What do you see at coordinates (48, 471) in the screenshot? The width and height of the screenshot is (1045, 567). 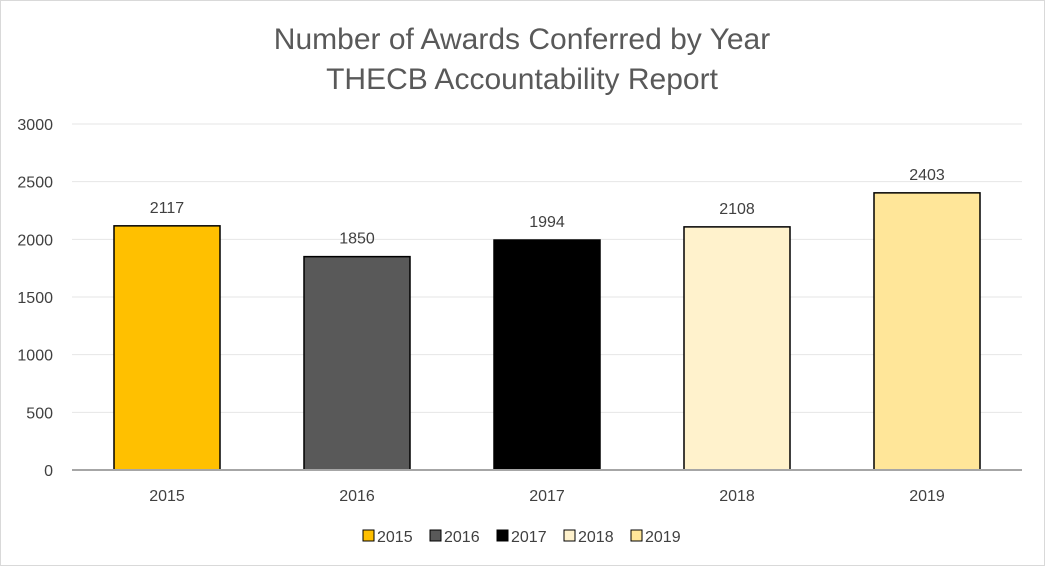 I see `y-tick-label: 0` at bounding box center [48, 471].